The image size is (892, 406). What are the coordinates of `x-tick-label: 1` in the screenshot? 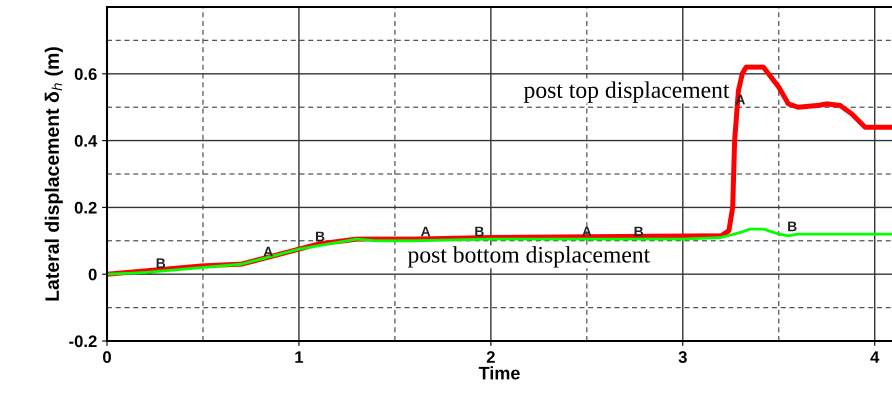 It's located at (299, 357).